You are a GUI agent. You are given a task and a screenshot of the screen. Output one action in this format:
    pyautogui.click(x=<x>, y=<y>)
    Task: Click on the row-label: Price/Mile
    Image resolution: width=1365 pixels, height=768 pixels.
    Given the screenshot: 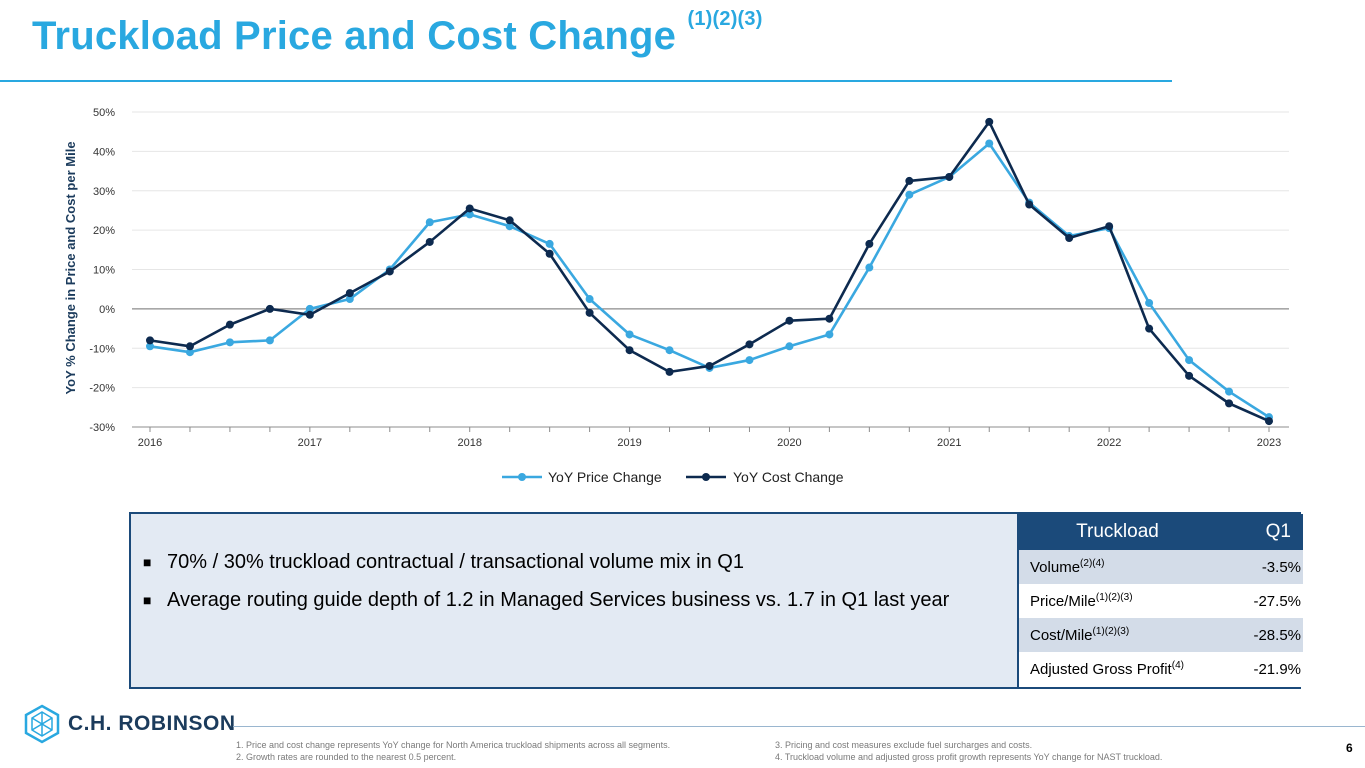 What is the action you would take?
    pyautogui.click(x=1063, y=601)
    